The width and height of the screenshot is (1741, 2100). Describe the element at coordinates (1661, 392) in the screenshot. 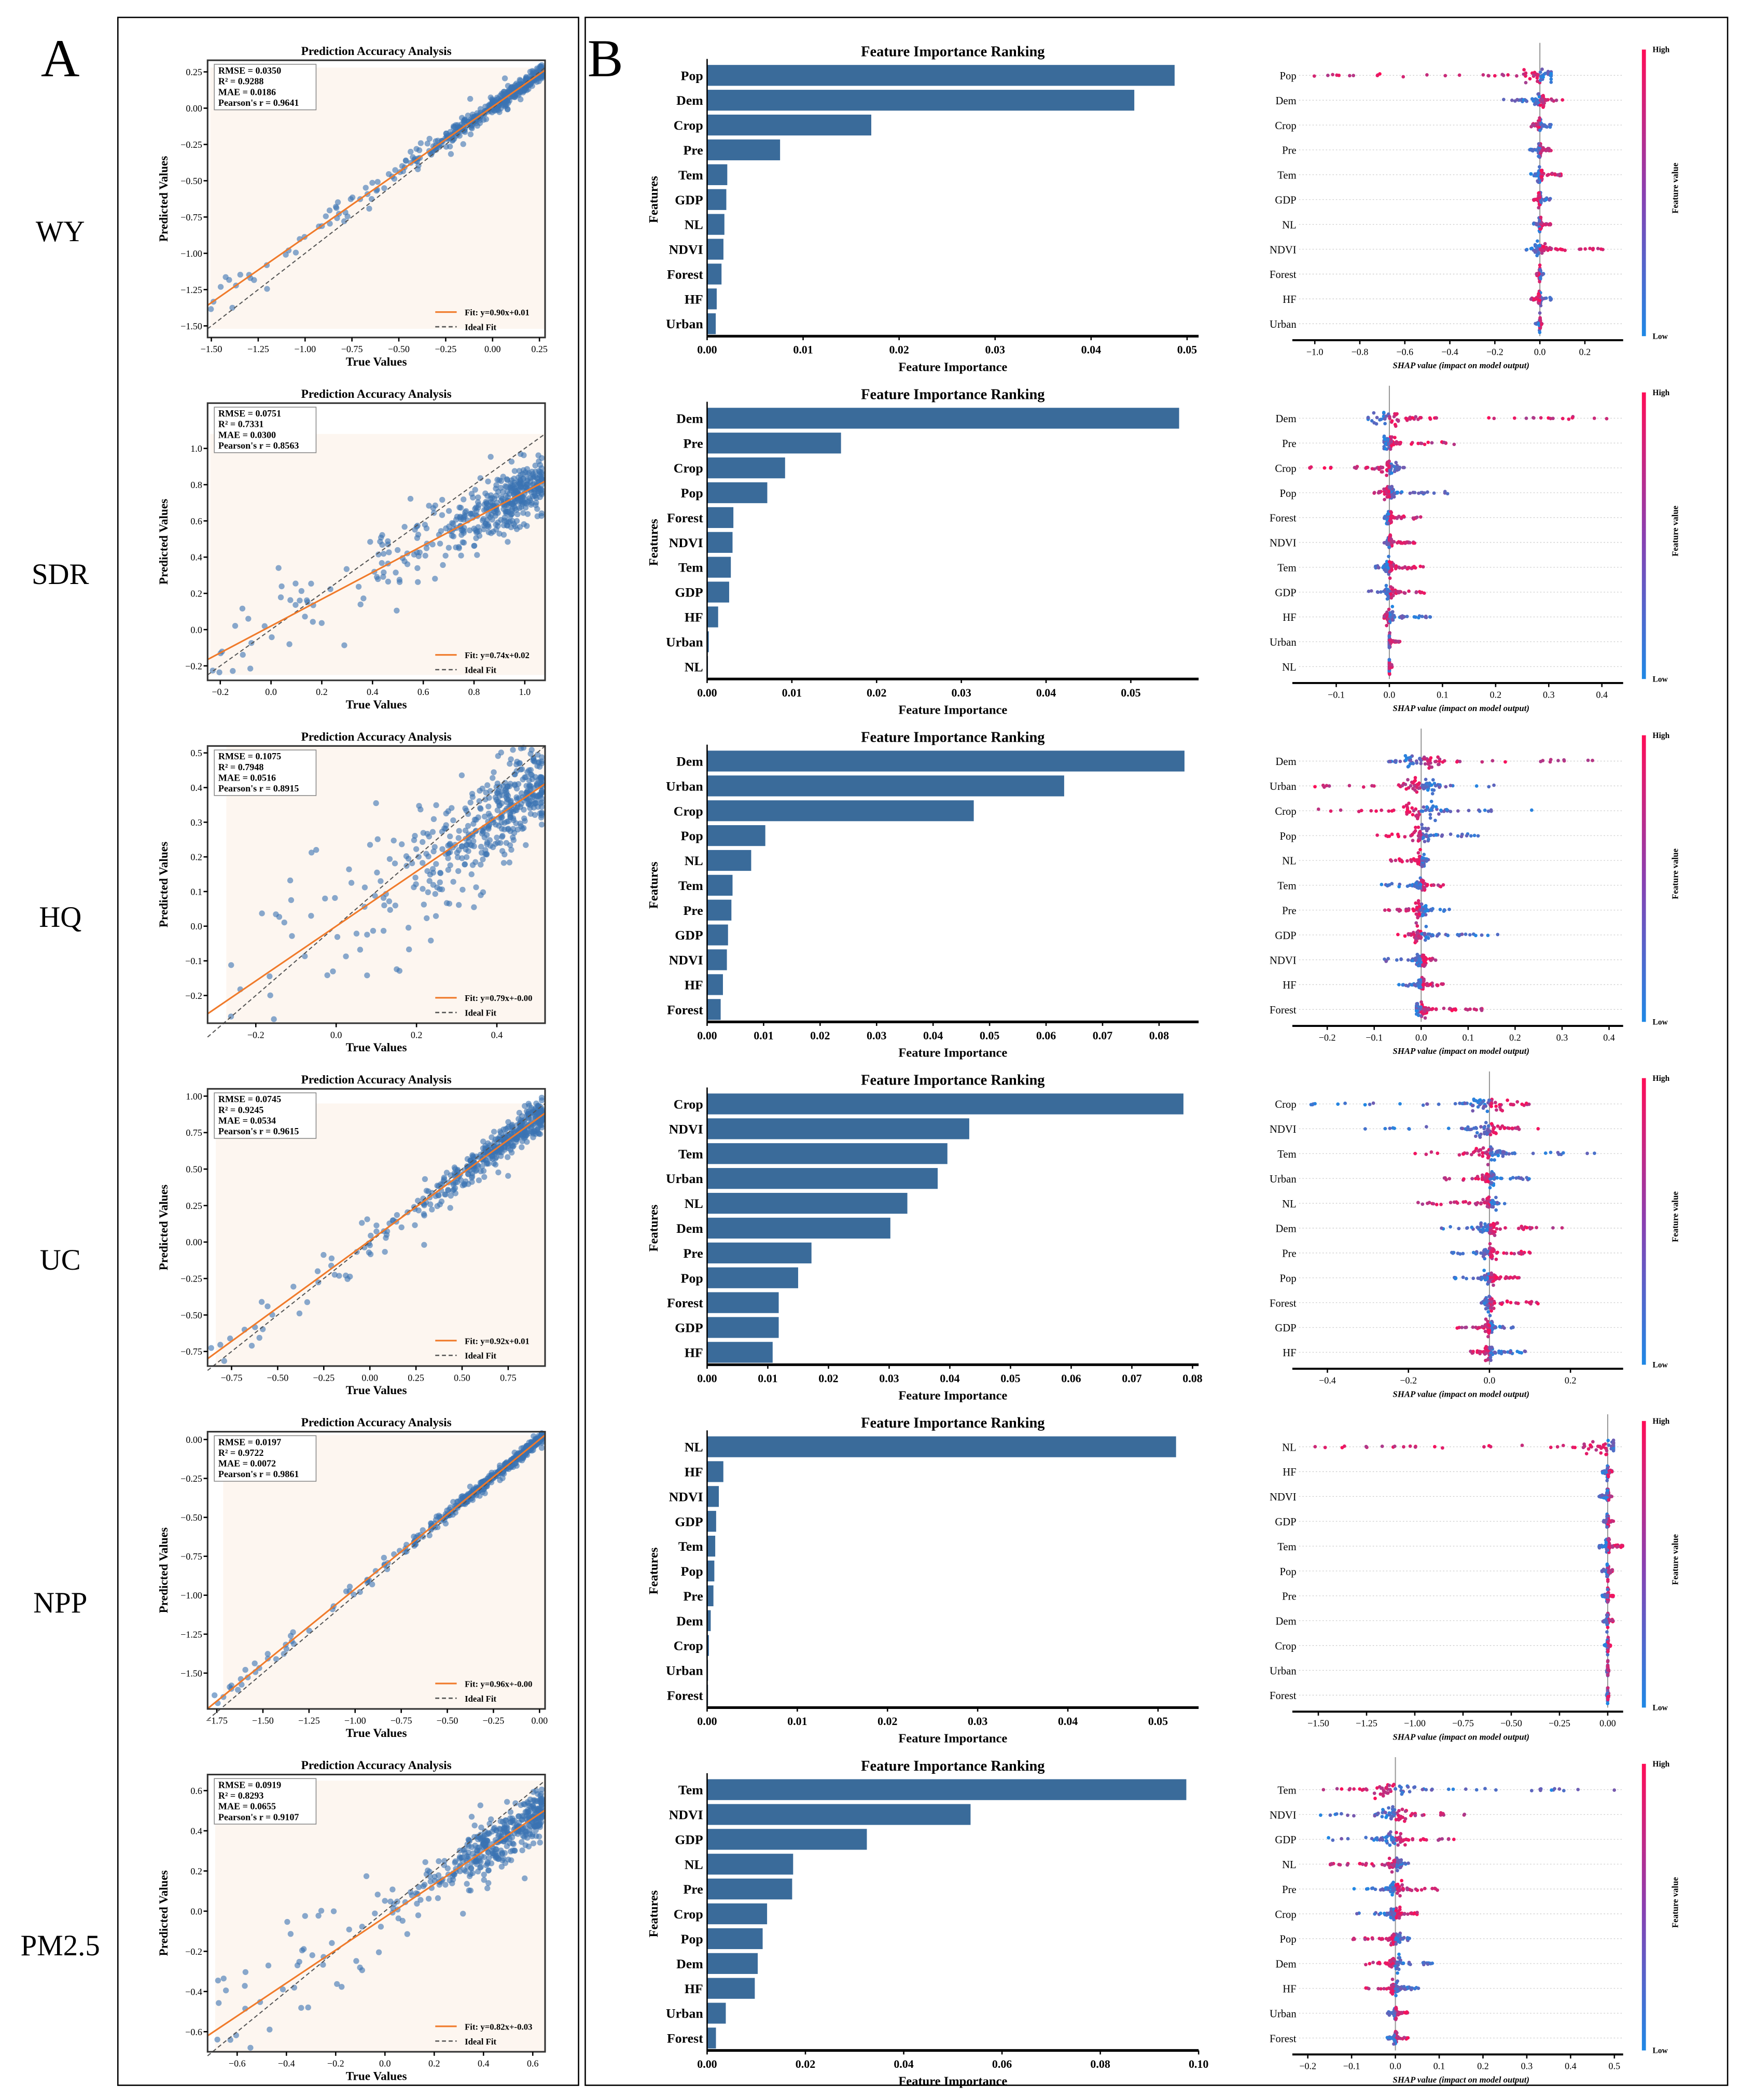

I see `colorbar-high-label: High` at that location.